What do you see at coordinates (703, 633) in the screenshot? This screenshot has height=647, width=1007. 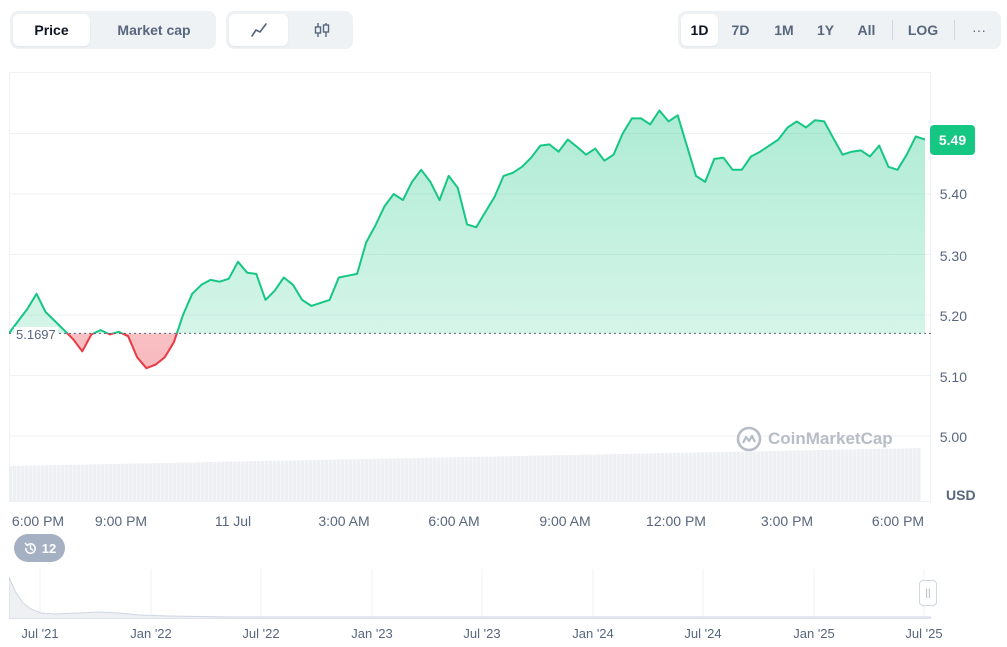 I see `navigator-tick-label: Jul '24` at bounding box center [703, 633].